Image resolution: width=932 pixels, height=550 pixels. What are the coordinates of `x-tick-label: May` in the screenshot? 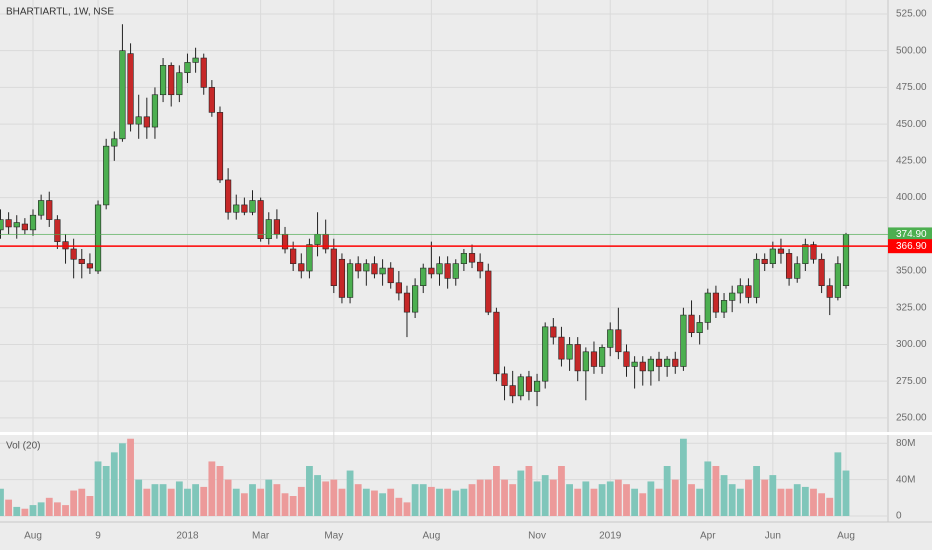 It's located at (333, 536).